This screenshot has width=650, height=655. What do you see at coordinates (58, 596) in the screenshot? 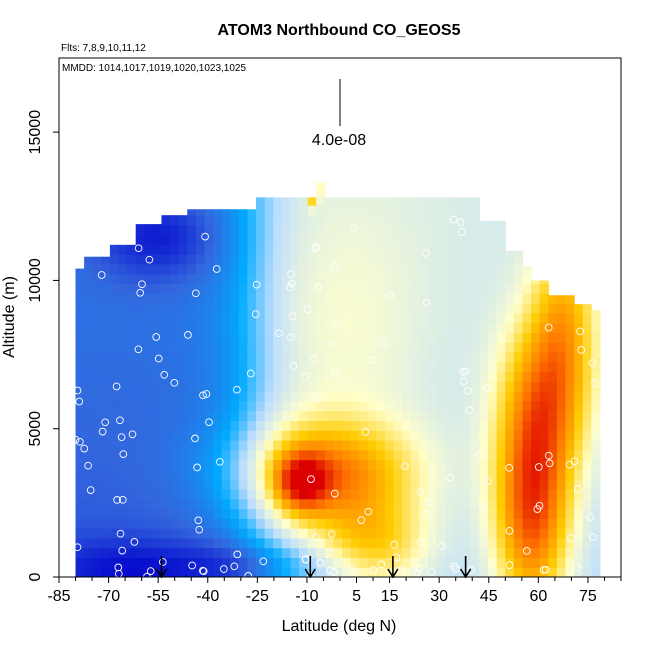
I see `x-tick-label: -85` at bounding box center [58, 596].